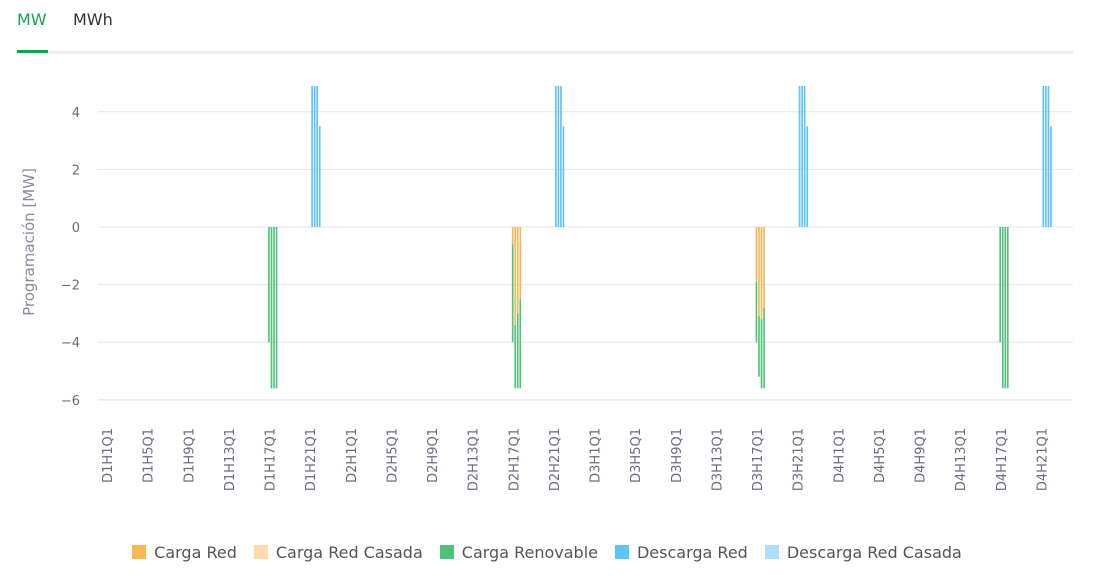 The height and width of the screenshot is (579, 1094). What do you see at coordinates (271, 459) in the screenshot?
I see `x-tick-label: D1H17Q1` at bounding box center [271, 459].